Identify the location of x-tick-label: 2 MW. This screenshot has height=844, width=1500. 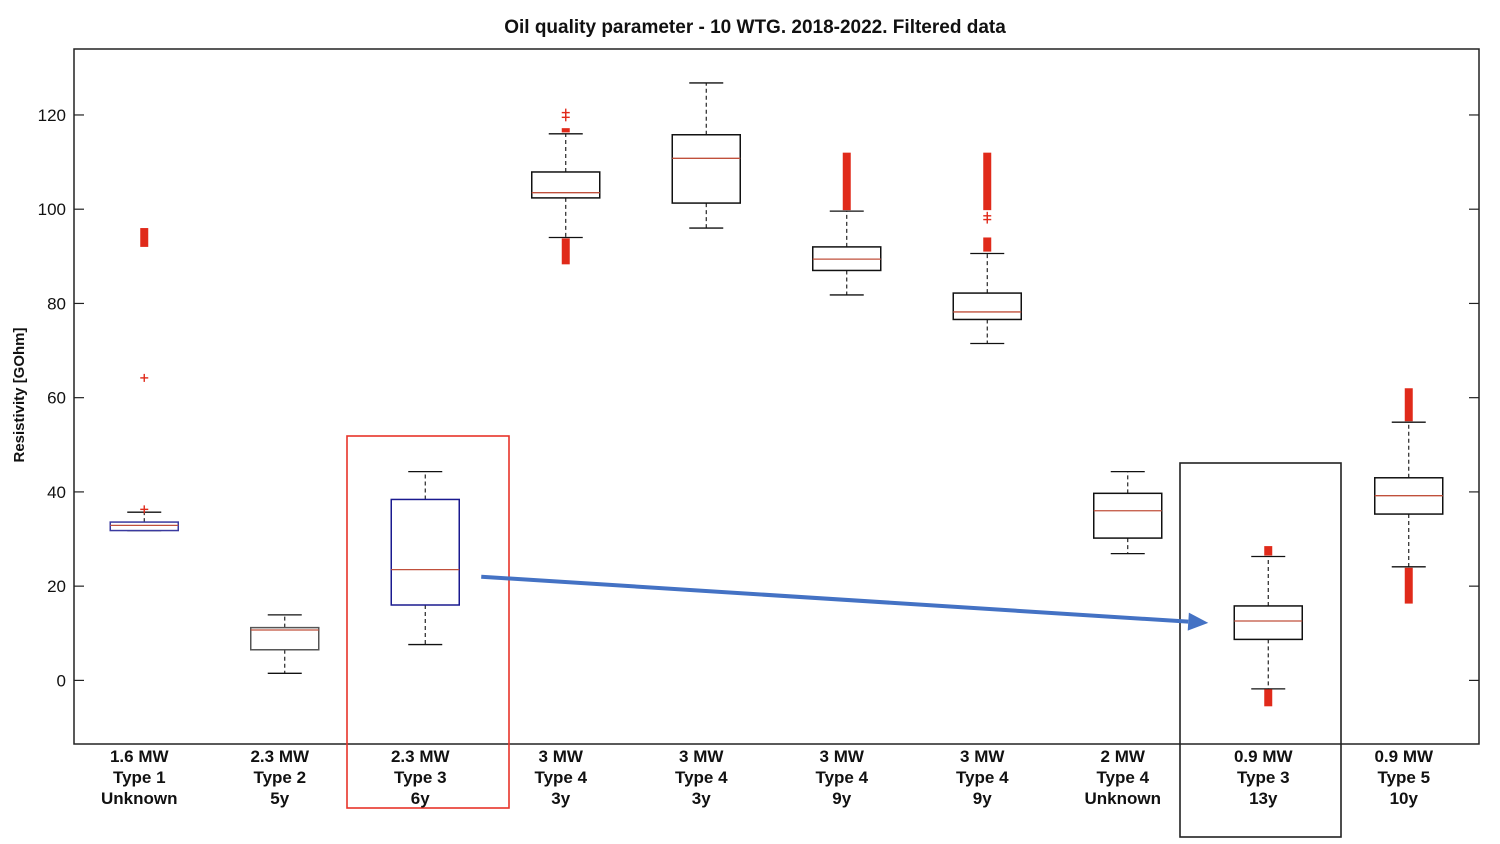
(1123, 756).